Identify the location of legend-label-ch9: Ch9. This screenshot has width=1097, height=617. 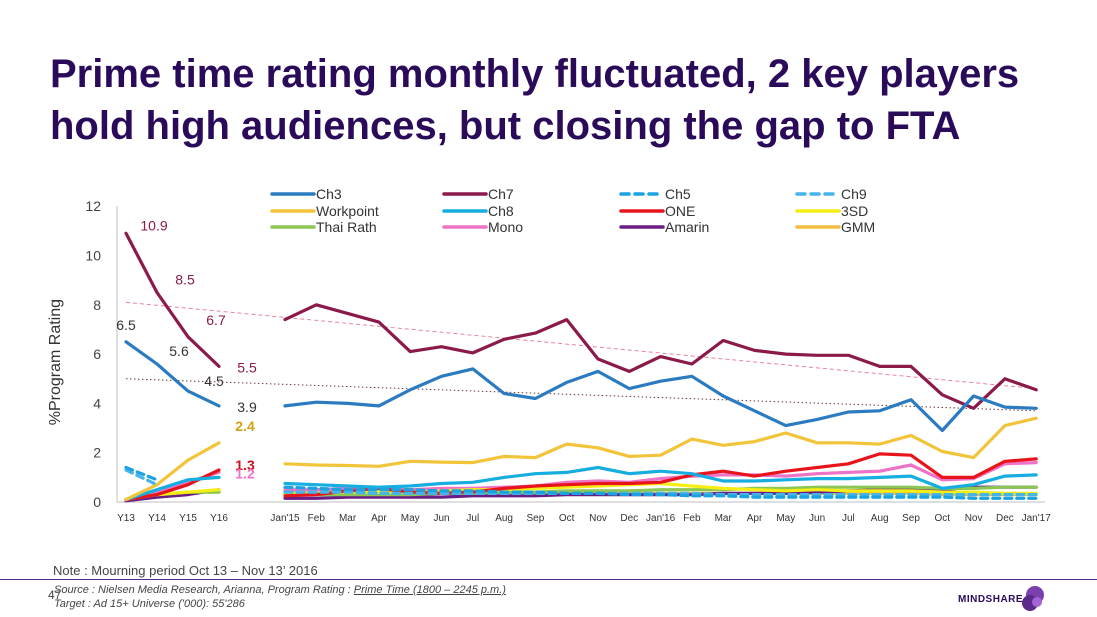
(854, 194).